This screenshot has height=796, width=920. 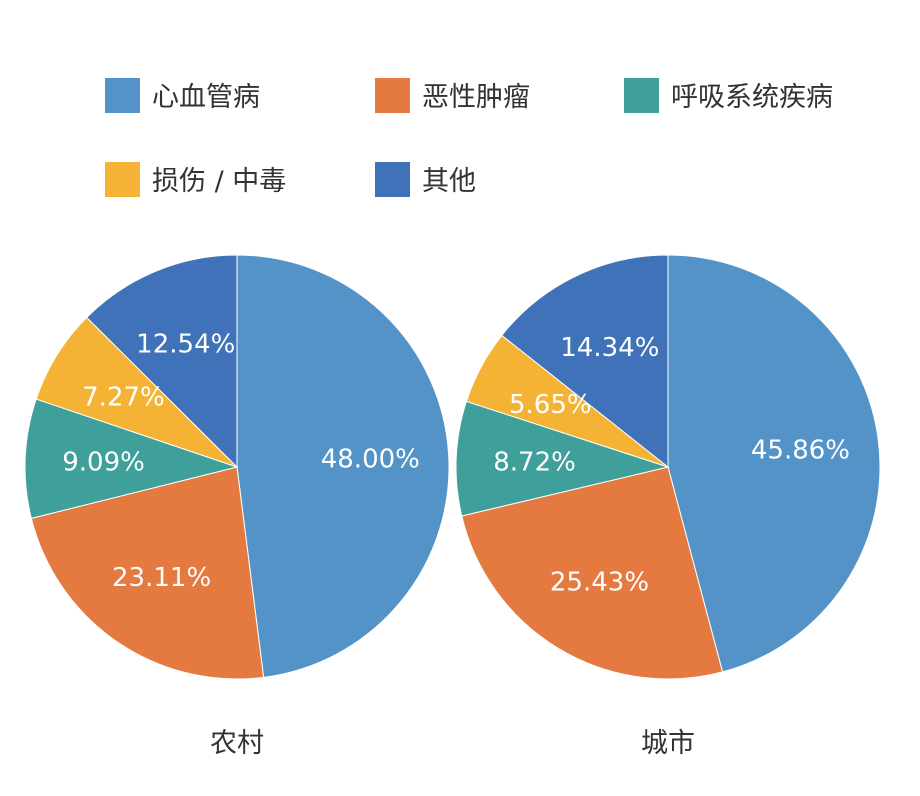 I want to click on slice-label: 45.86%, so click(x=800, y=451).